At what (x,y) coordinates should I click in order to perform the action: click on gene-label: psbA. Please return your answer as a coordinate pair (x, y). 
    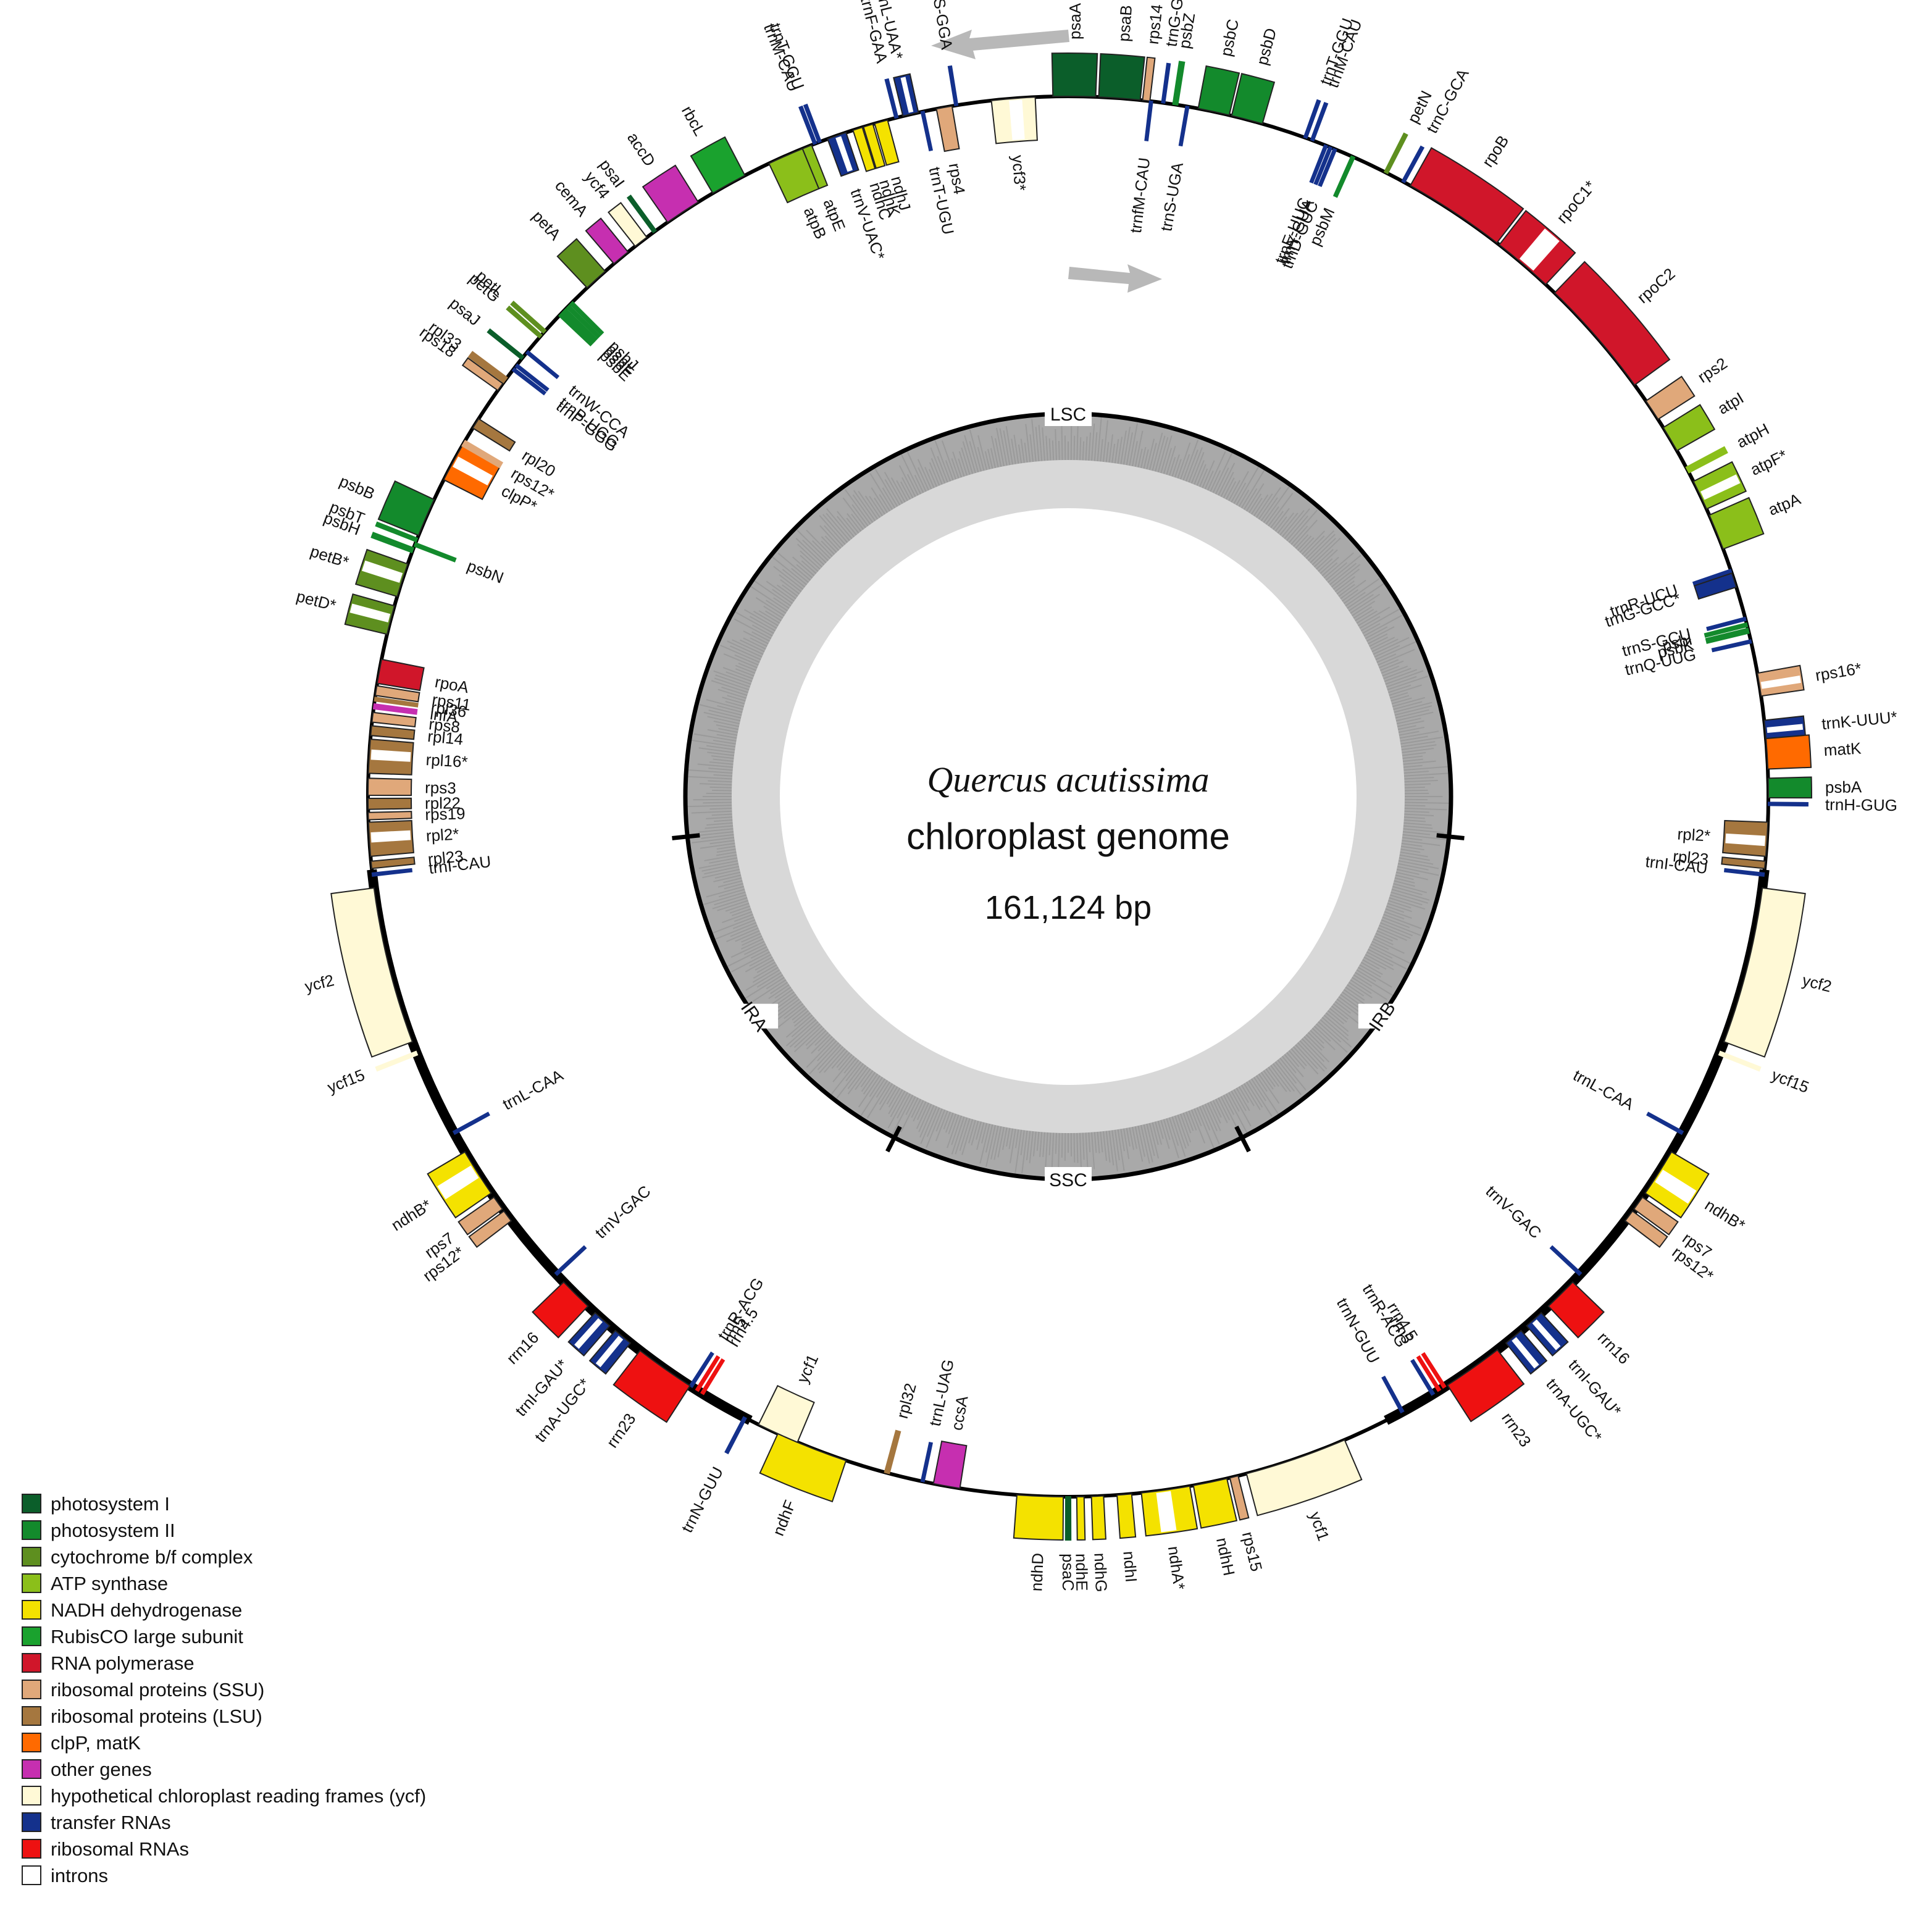
    Looking at the image, I should click on (1843, 787).